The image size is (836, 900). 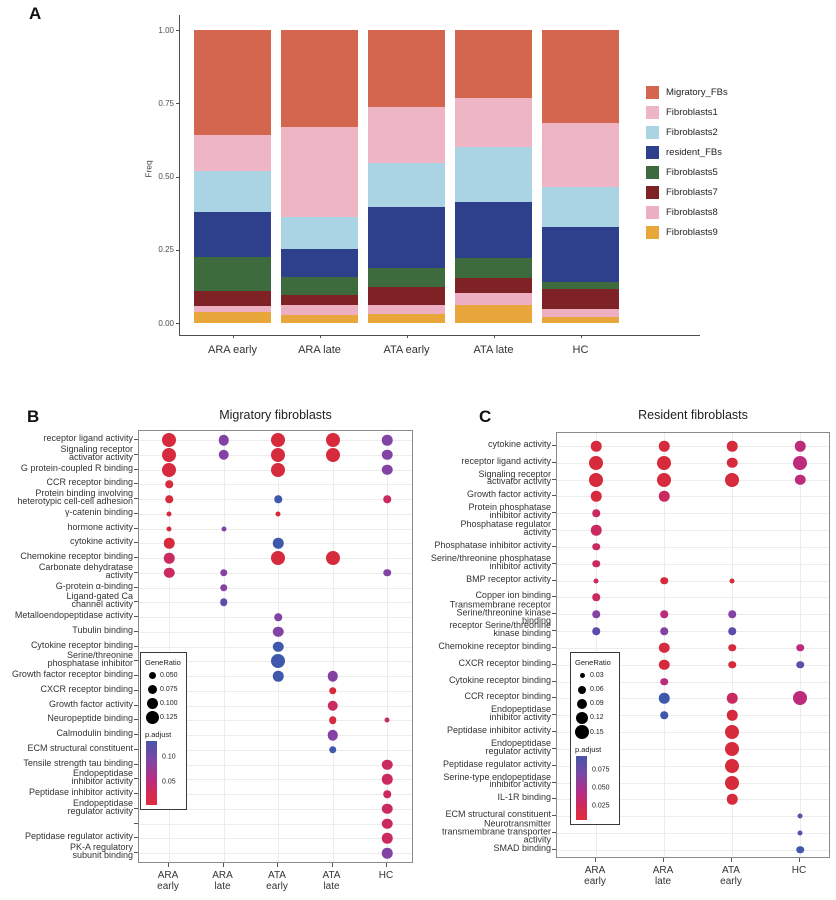 What do you see at coordinates (580, 319) in the screenshot?
I see `bar-segment-fibroblasts9` at bounding box center [580, 319].